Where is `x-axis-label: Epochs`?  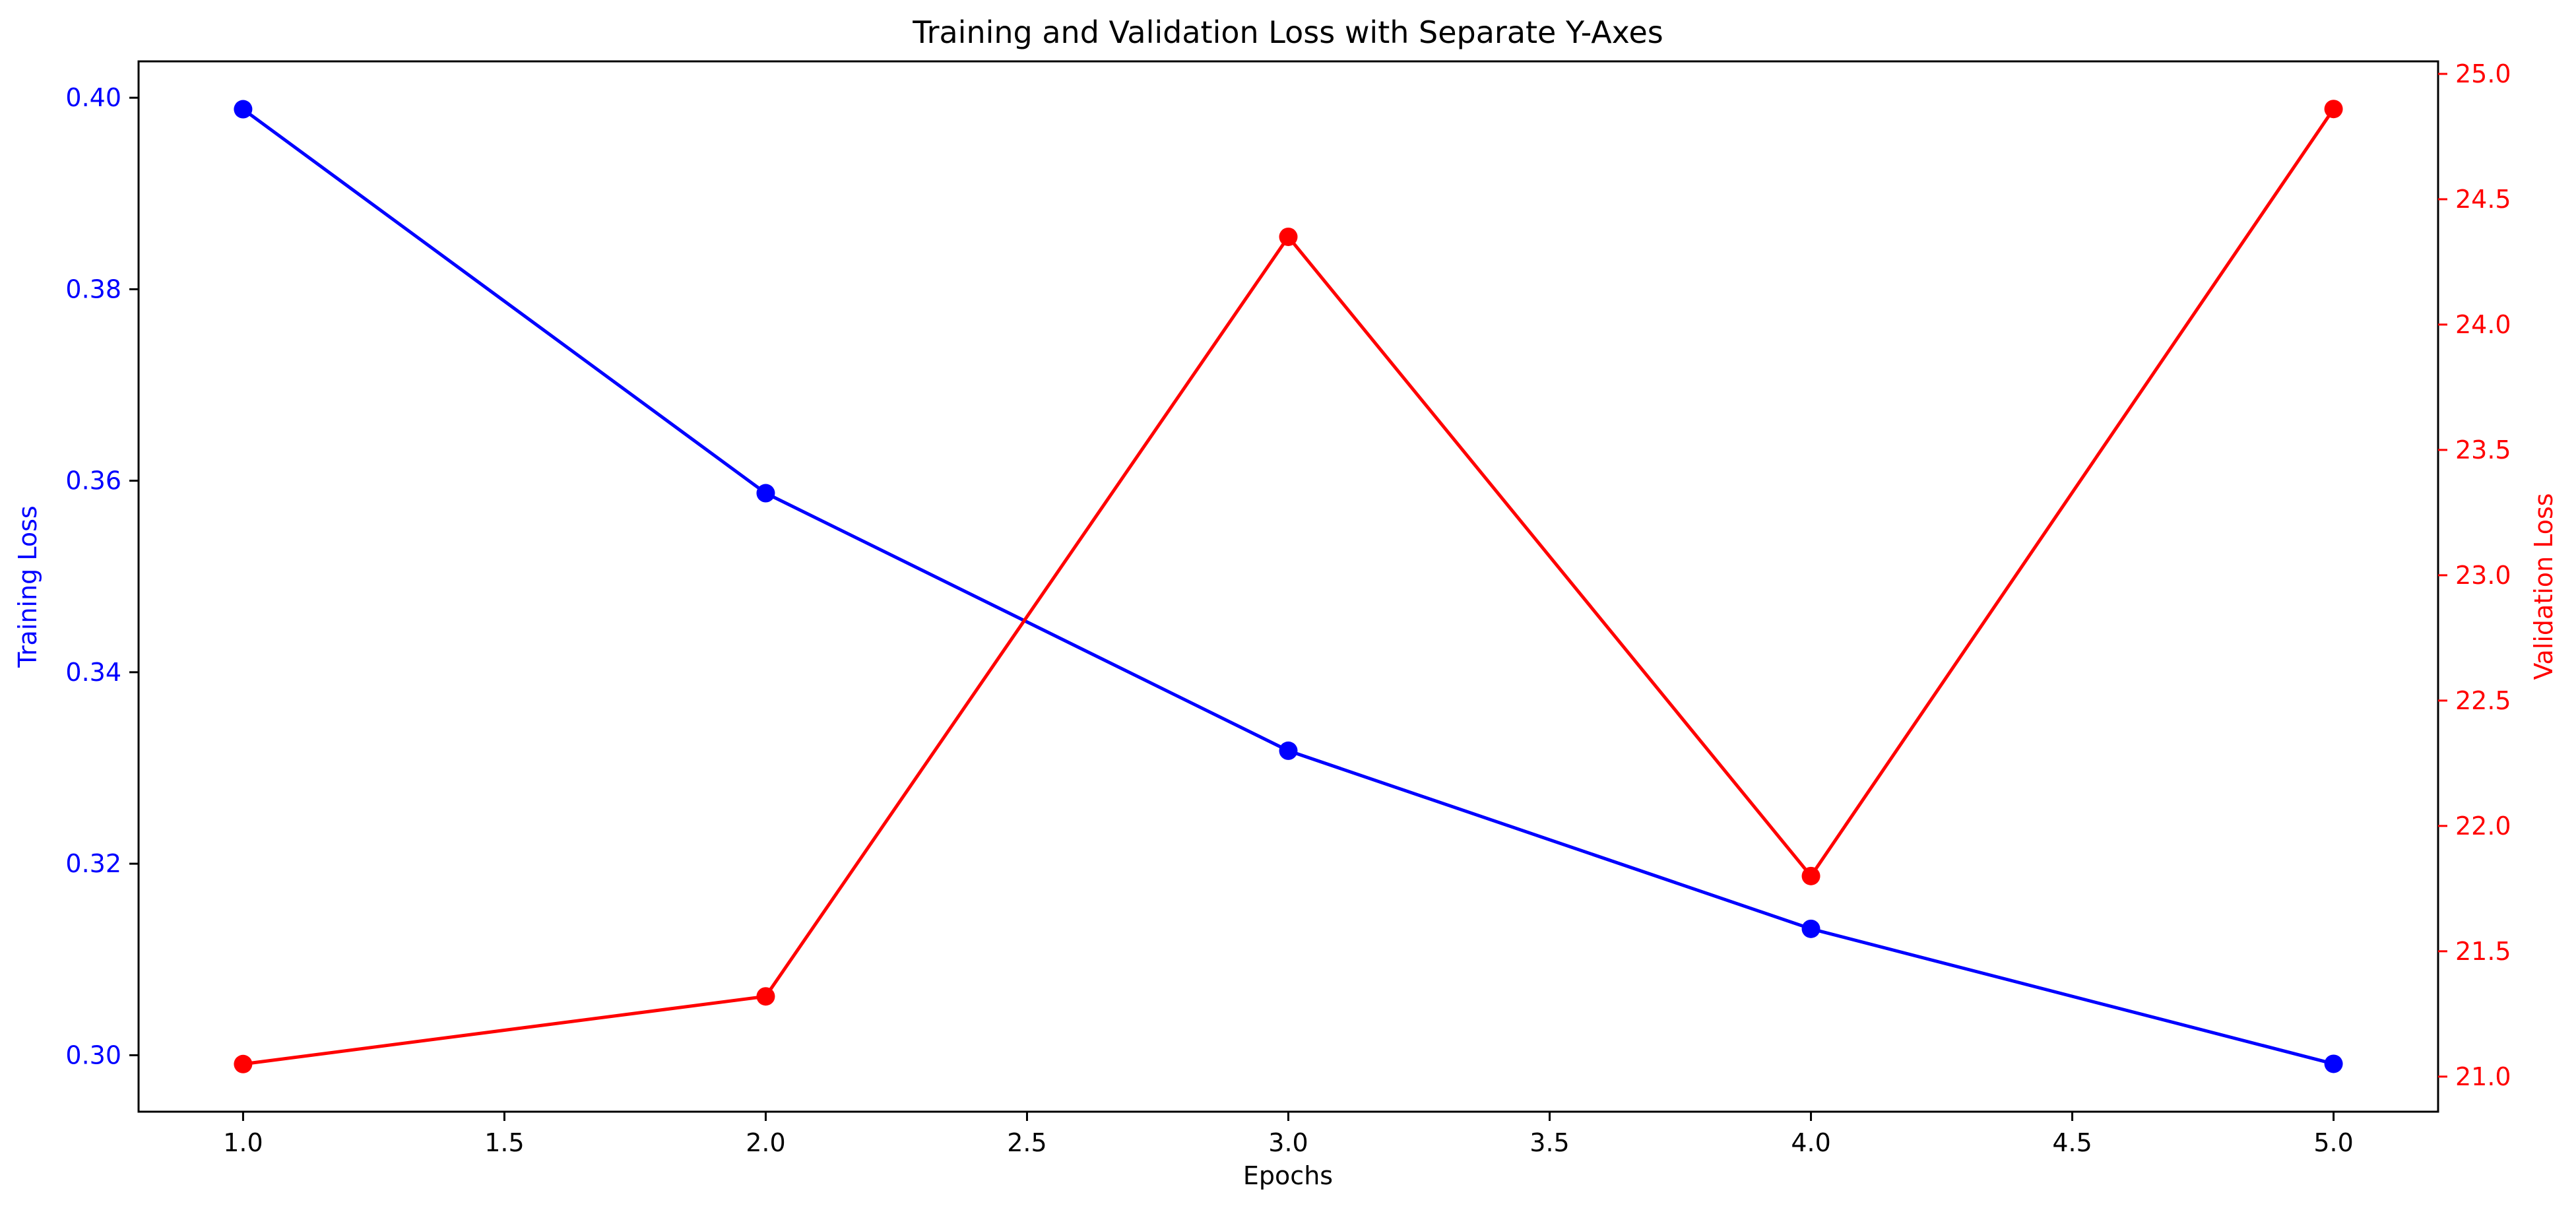 x-axis-label: Epochs is located at coordinates (1288, 1175).